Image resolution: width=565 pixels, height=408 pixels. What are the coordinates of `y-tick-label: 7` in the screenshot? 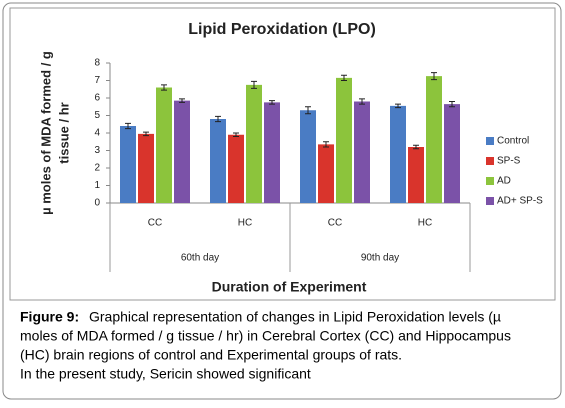 It's located at (97, 80).